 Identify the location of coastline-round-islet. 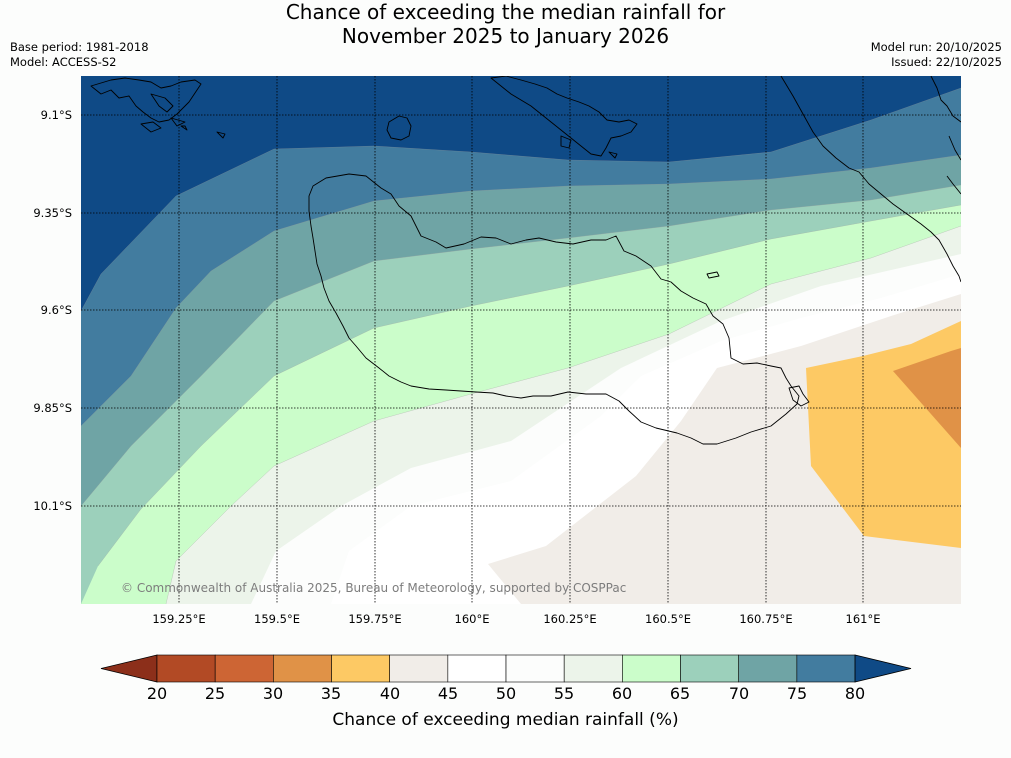
(399, 128).